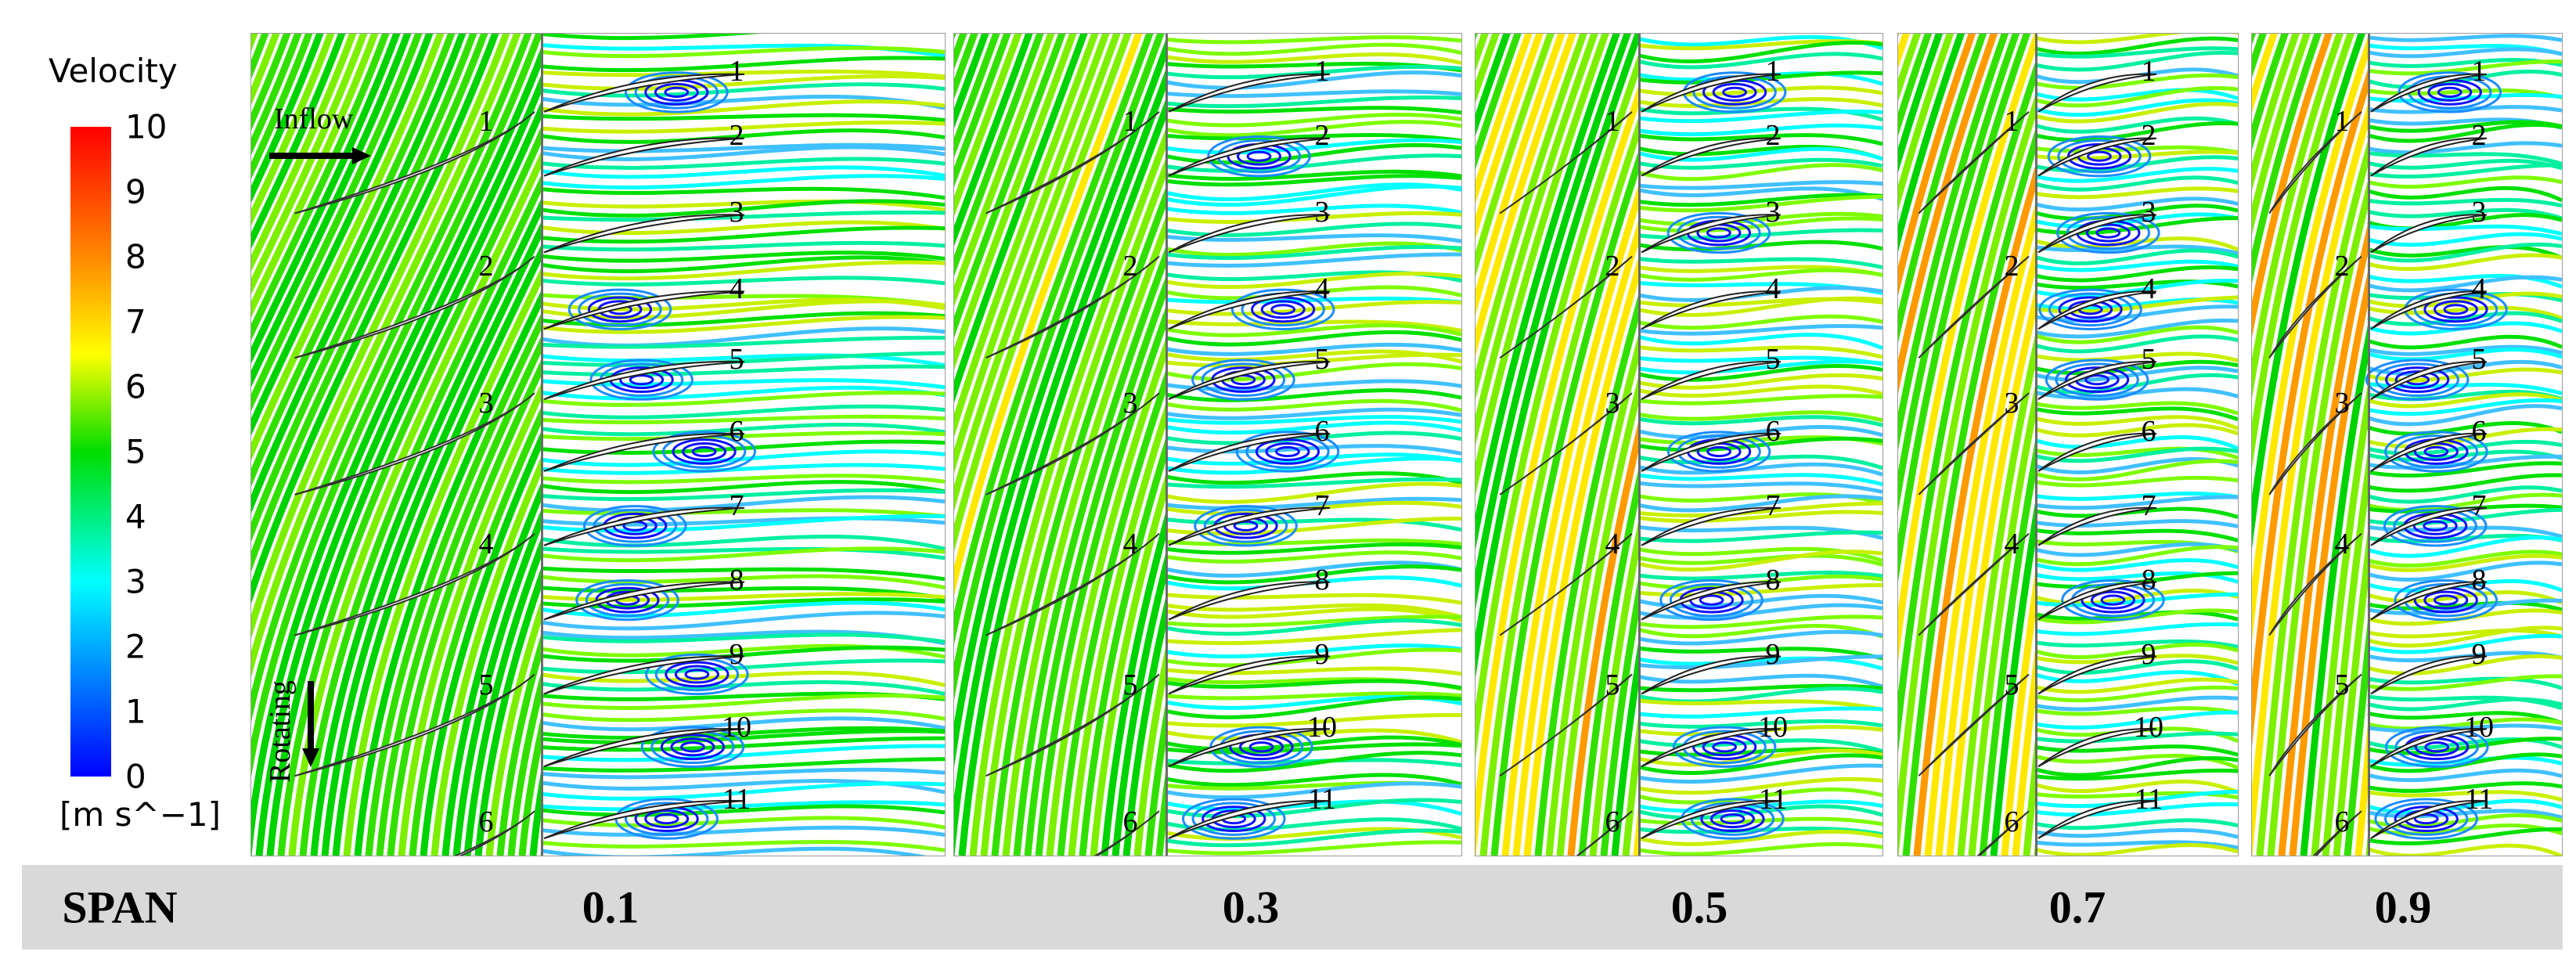 This screenshot has height=973, width=2576. Describe the element at coordinates (2479, 505) in the screenshot. I see `stator-blade-number: 7` at that location.